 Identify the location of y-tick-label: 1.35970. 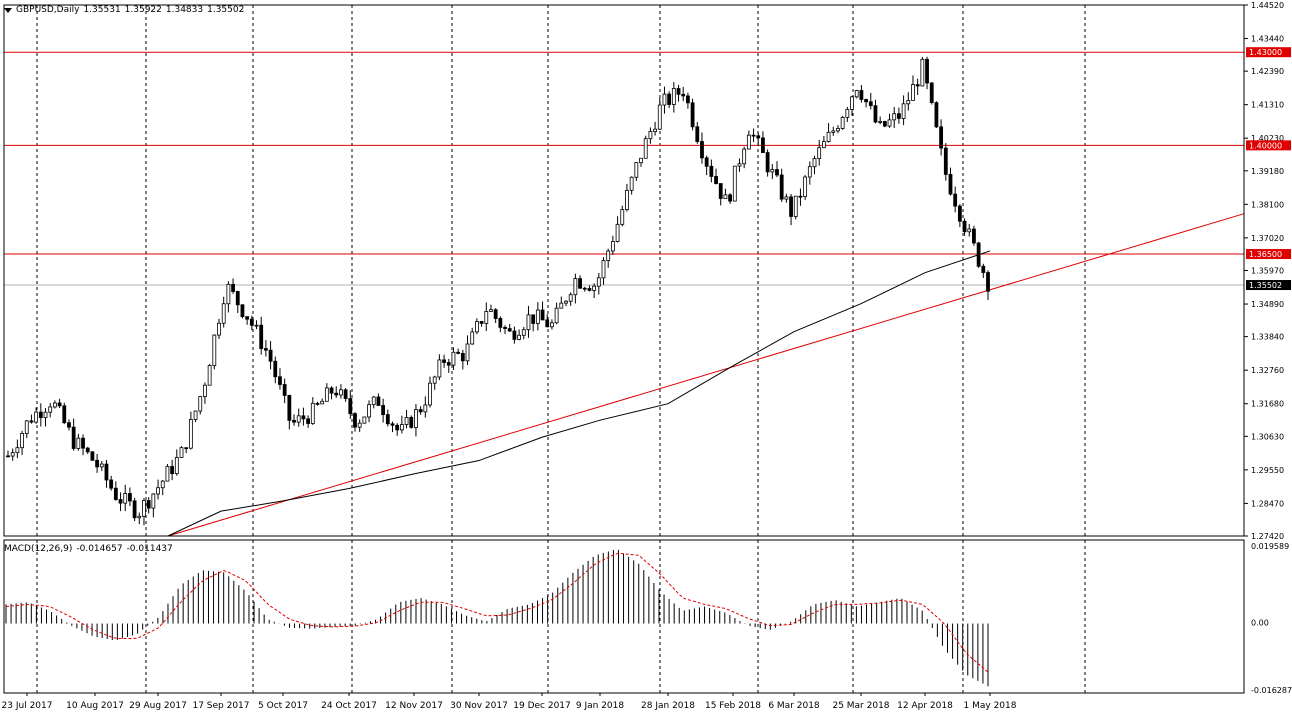
(1267, 271).